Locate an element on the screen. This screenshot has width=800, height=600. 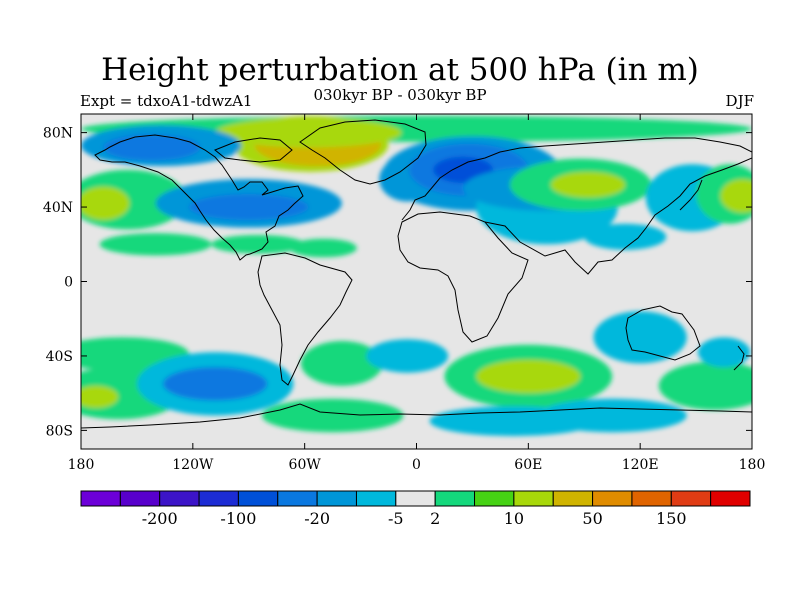
y-tick-label-0: 80N is located at coordinates (58, 134).